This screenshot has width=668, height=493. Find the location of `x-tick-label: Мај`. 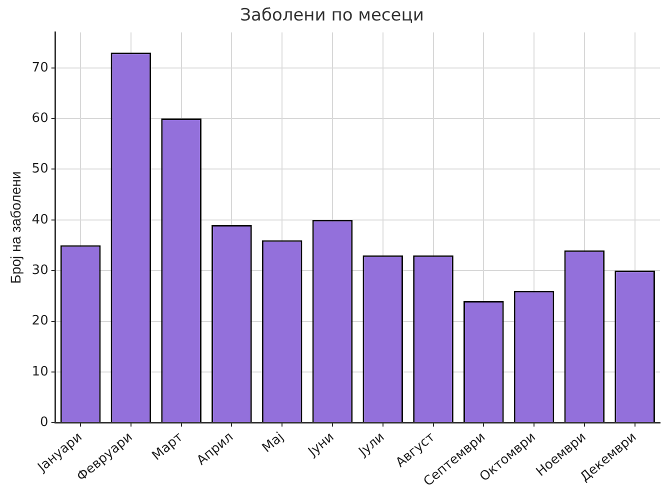

x-tick-label: Мај is located at coordinates (273, 443).